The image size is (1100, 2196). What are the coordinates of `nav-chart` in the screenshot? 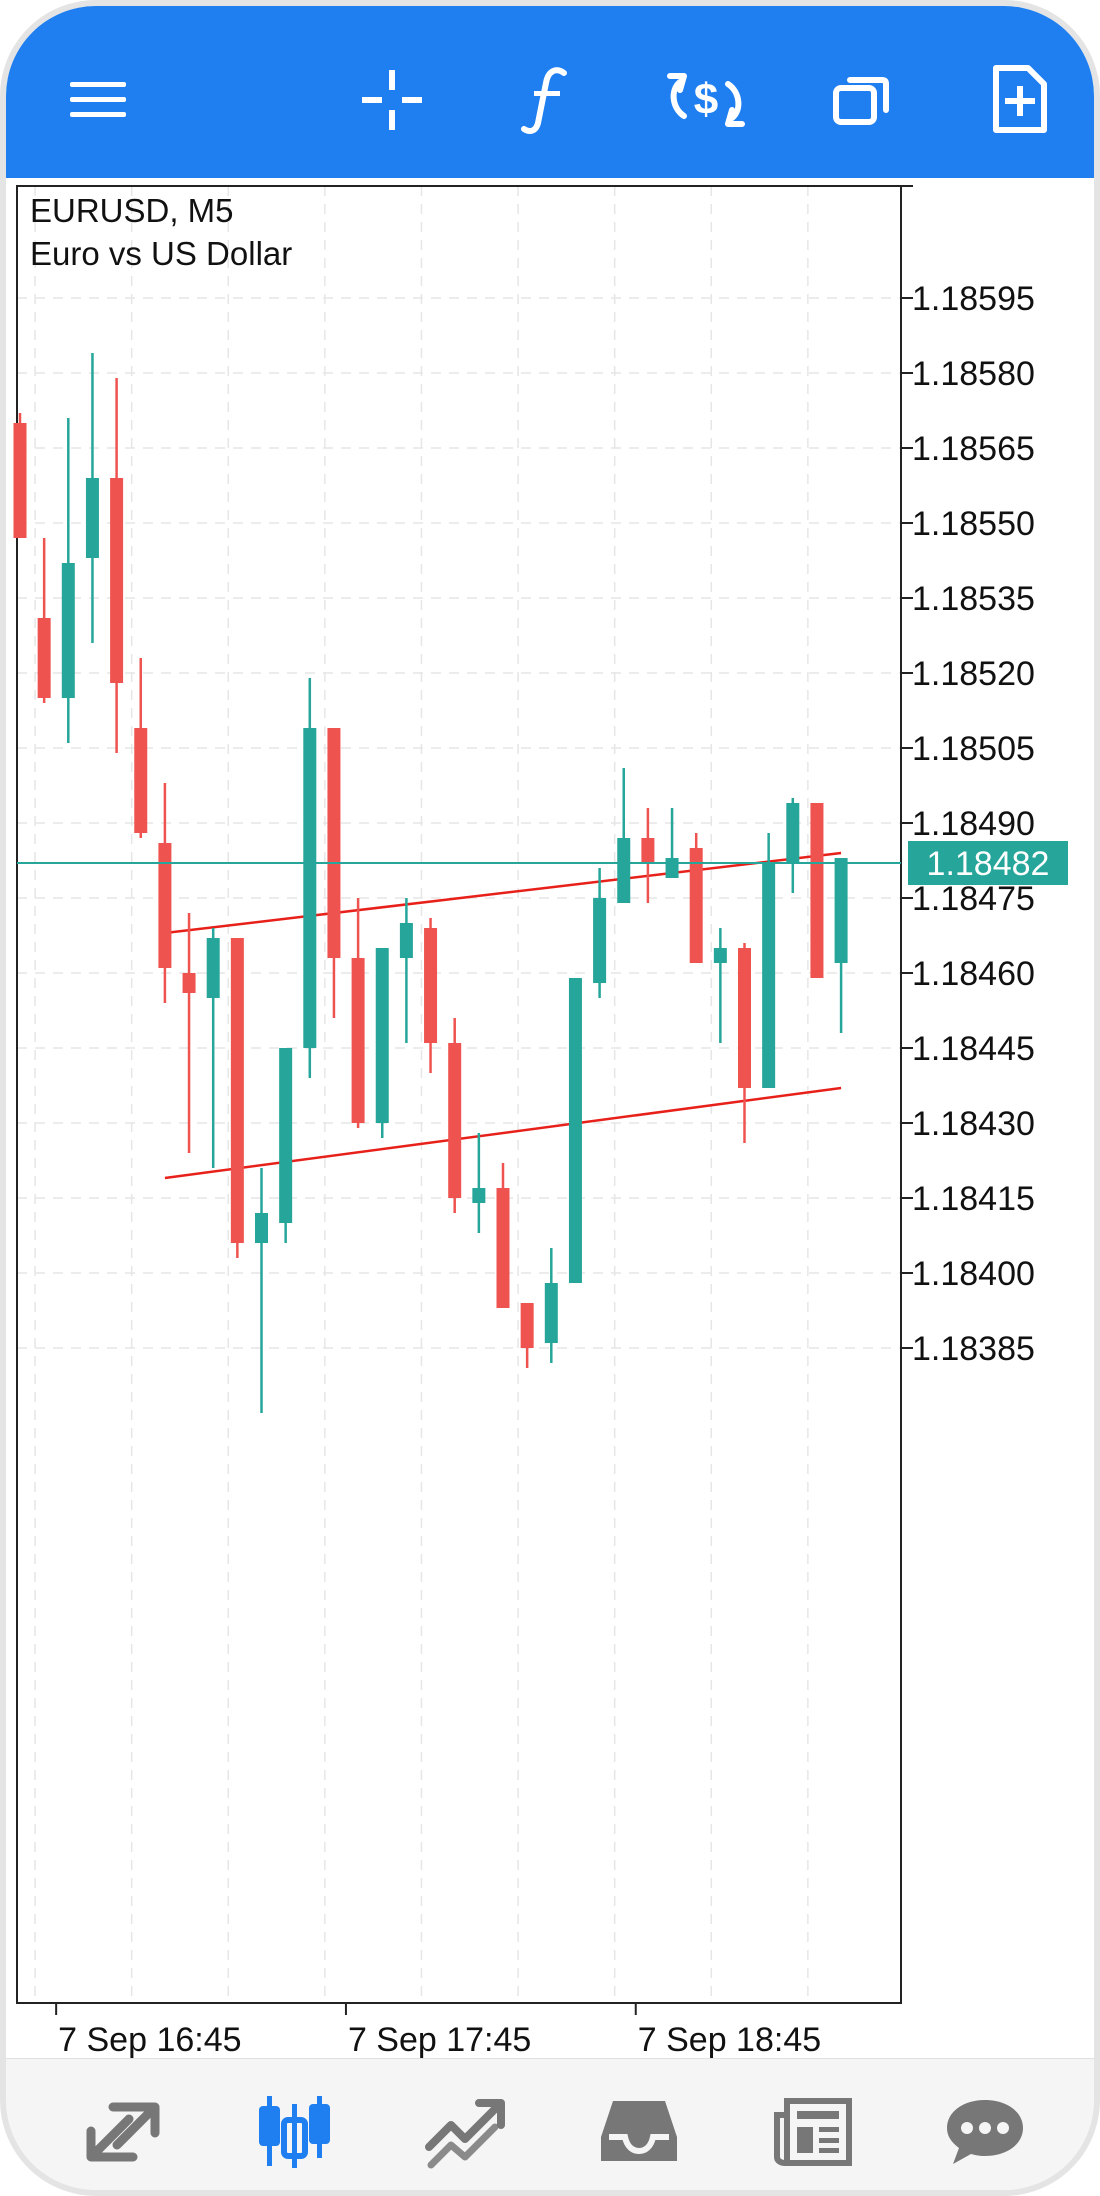 It's located at (295, 2132).